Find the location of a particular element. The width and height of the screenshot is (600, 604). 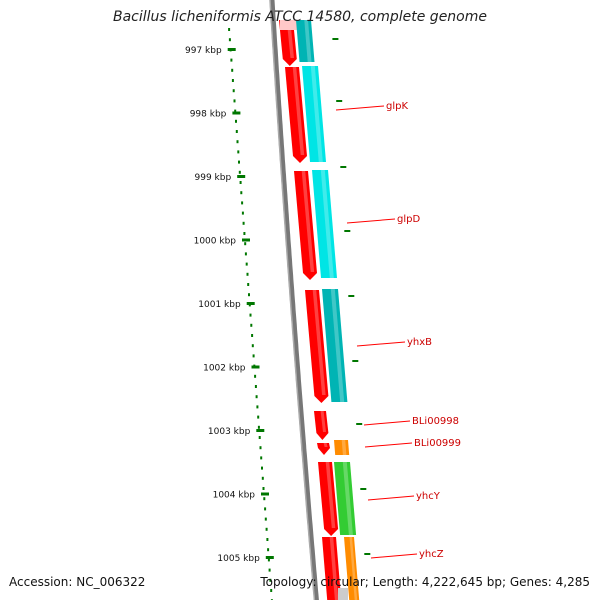

accession-label: Accession: NC_006322 is located at coordinates (77, 582).